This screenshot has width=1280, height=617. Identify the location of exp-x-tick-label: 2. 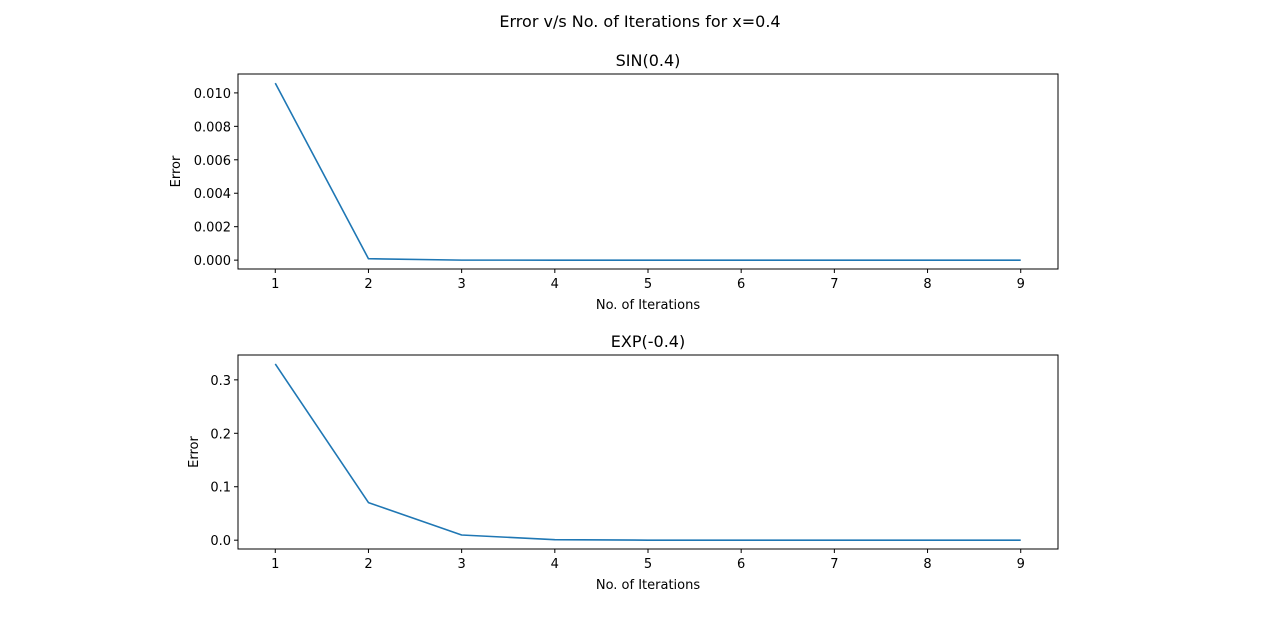
(368, 564).